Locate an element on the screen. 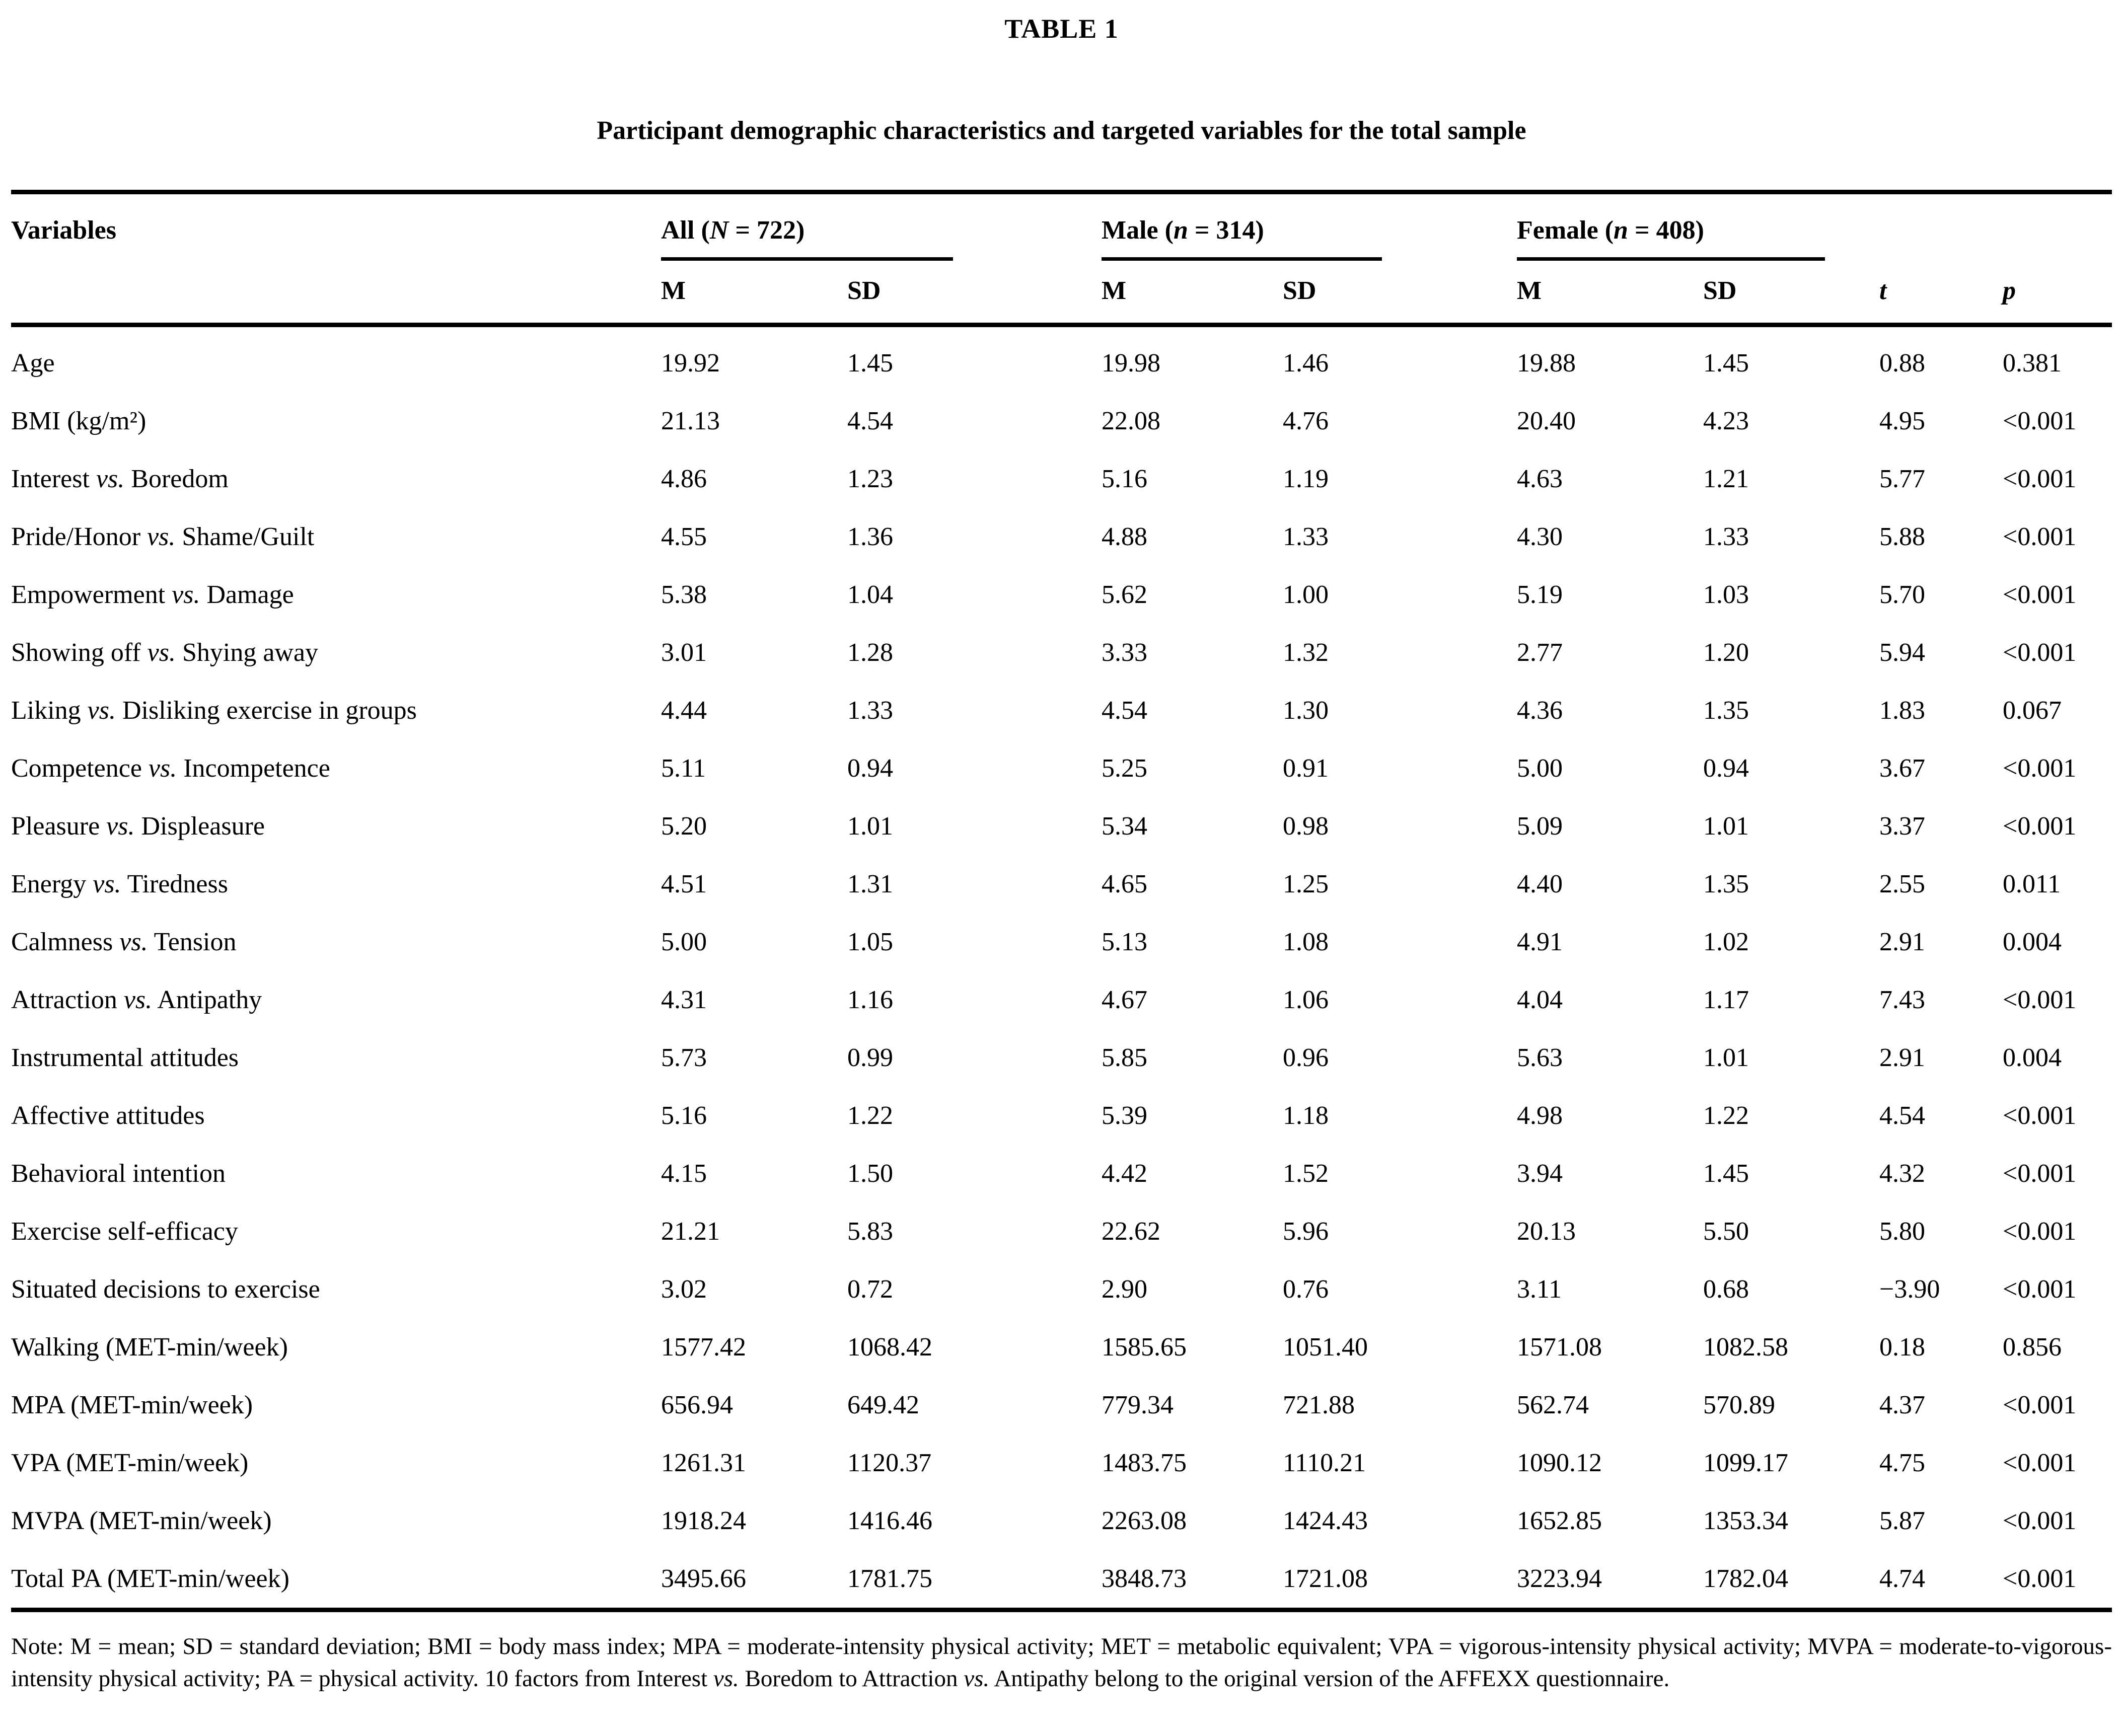 This screenshot has width=2123, height=1736. cell-value: 4.86 is located at coordinates (684, 478).